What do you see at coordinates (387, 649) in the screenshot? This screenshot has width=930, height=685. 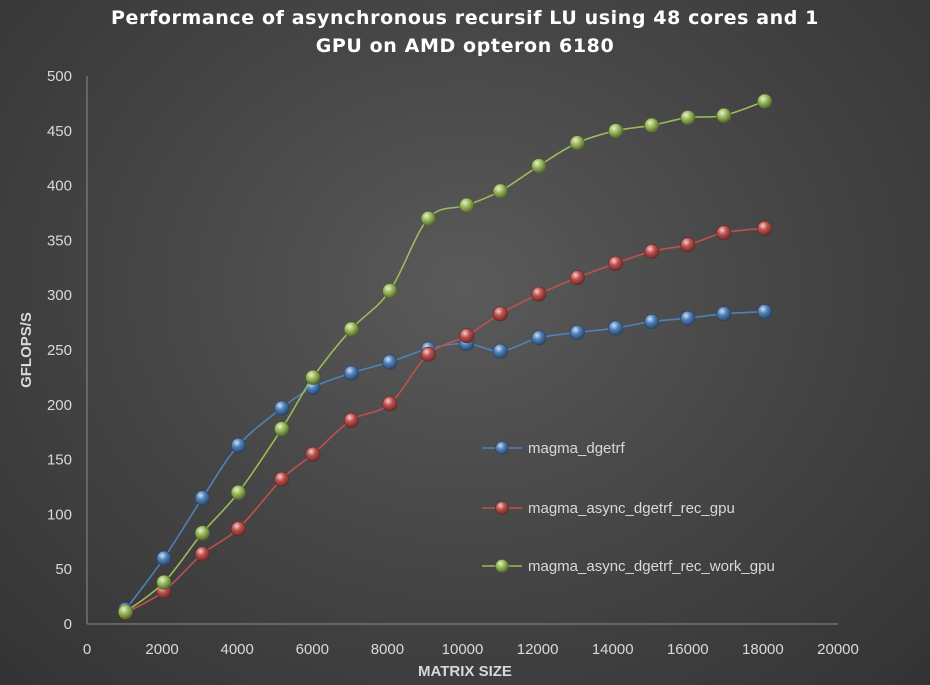 I see `x-tick-label: 8000` at bounding box center [387, 649].